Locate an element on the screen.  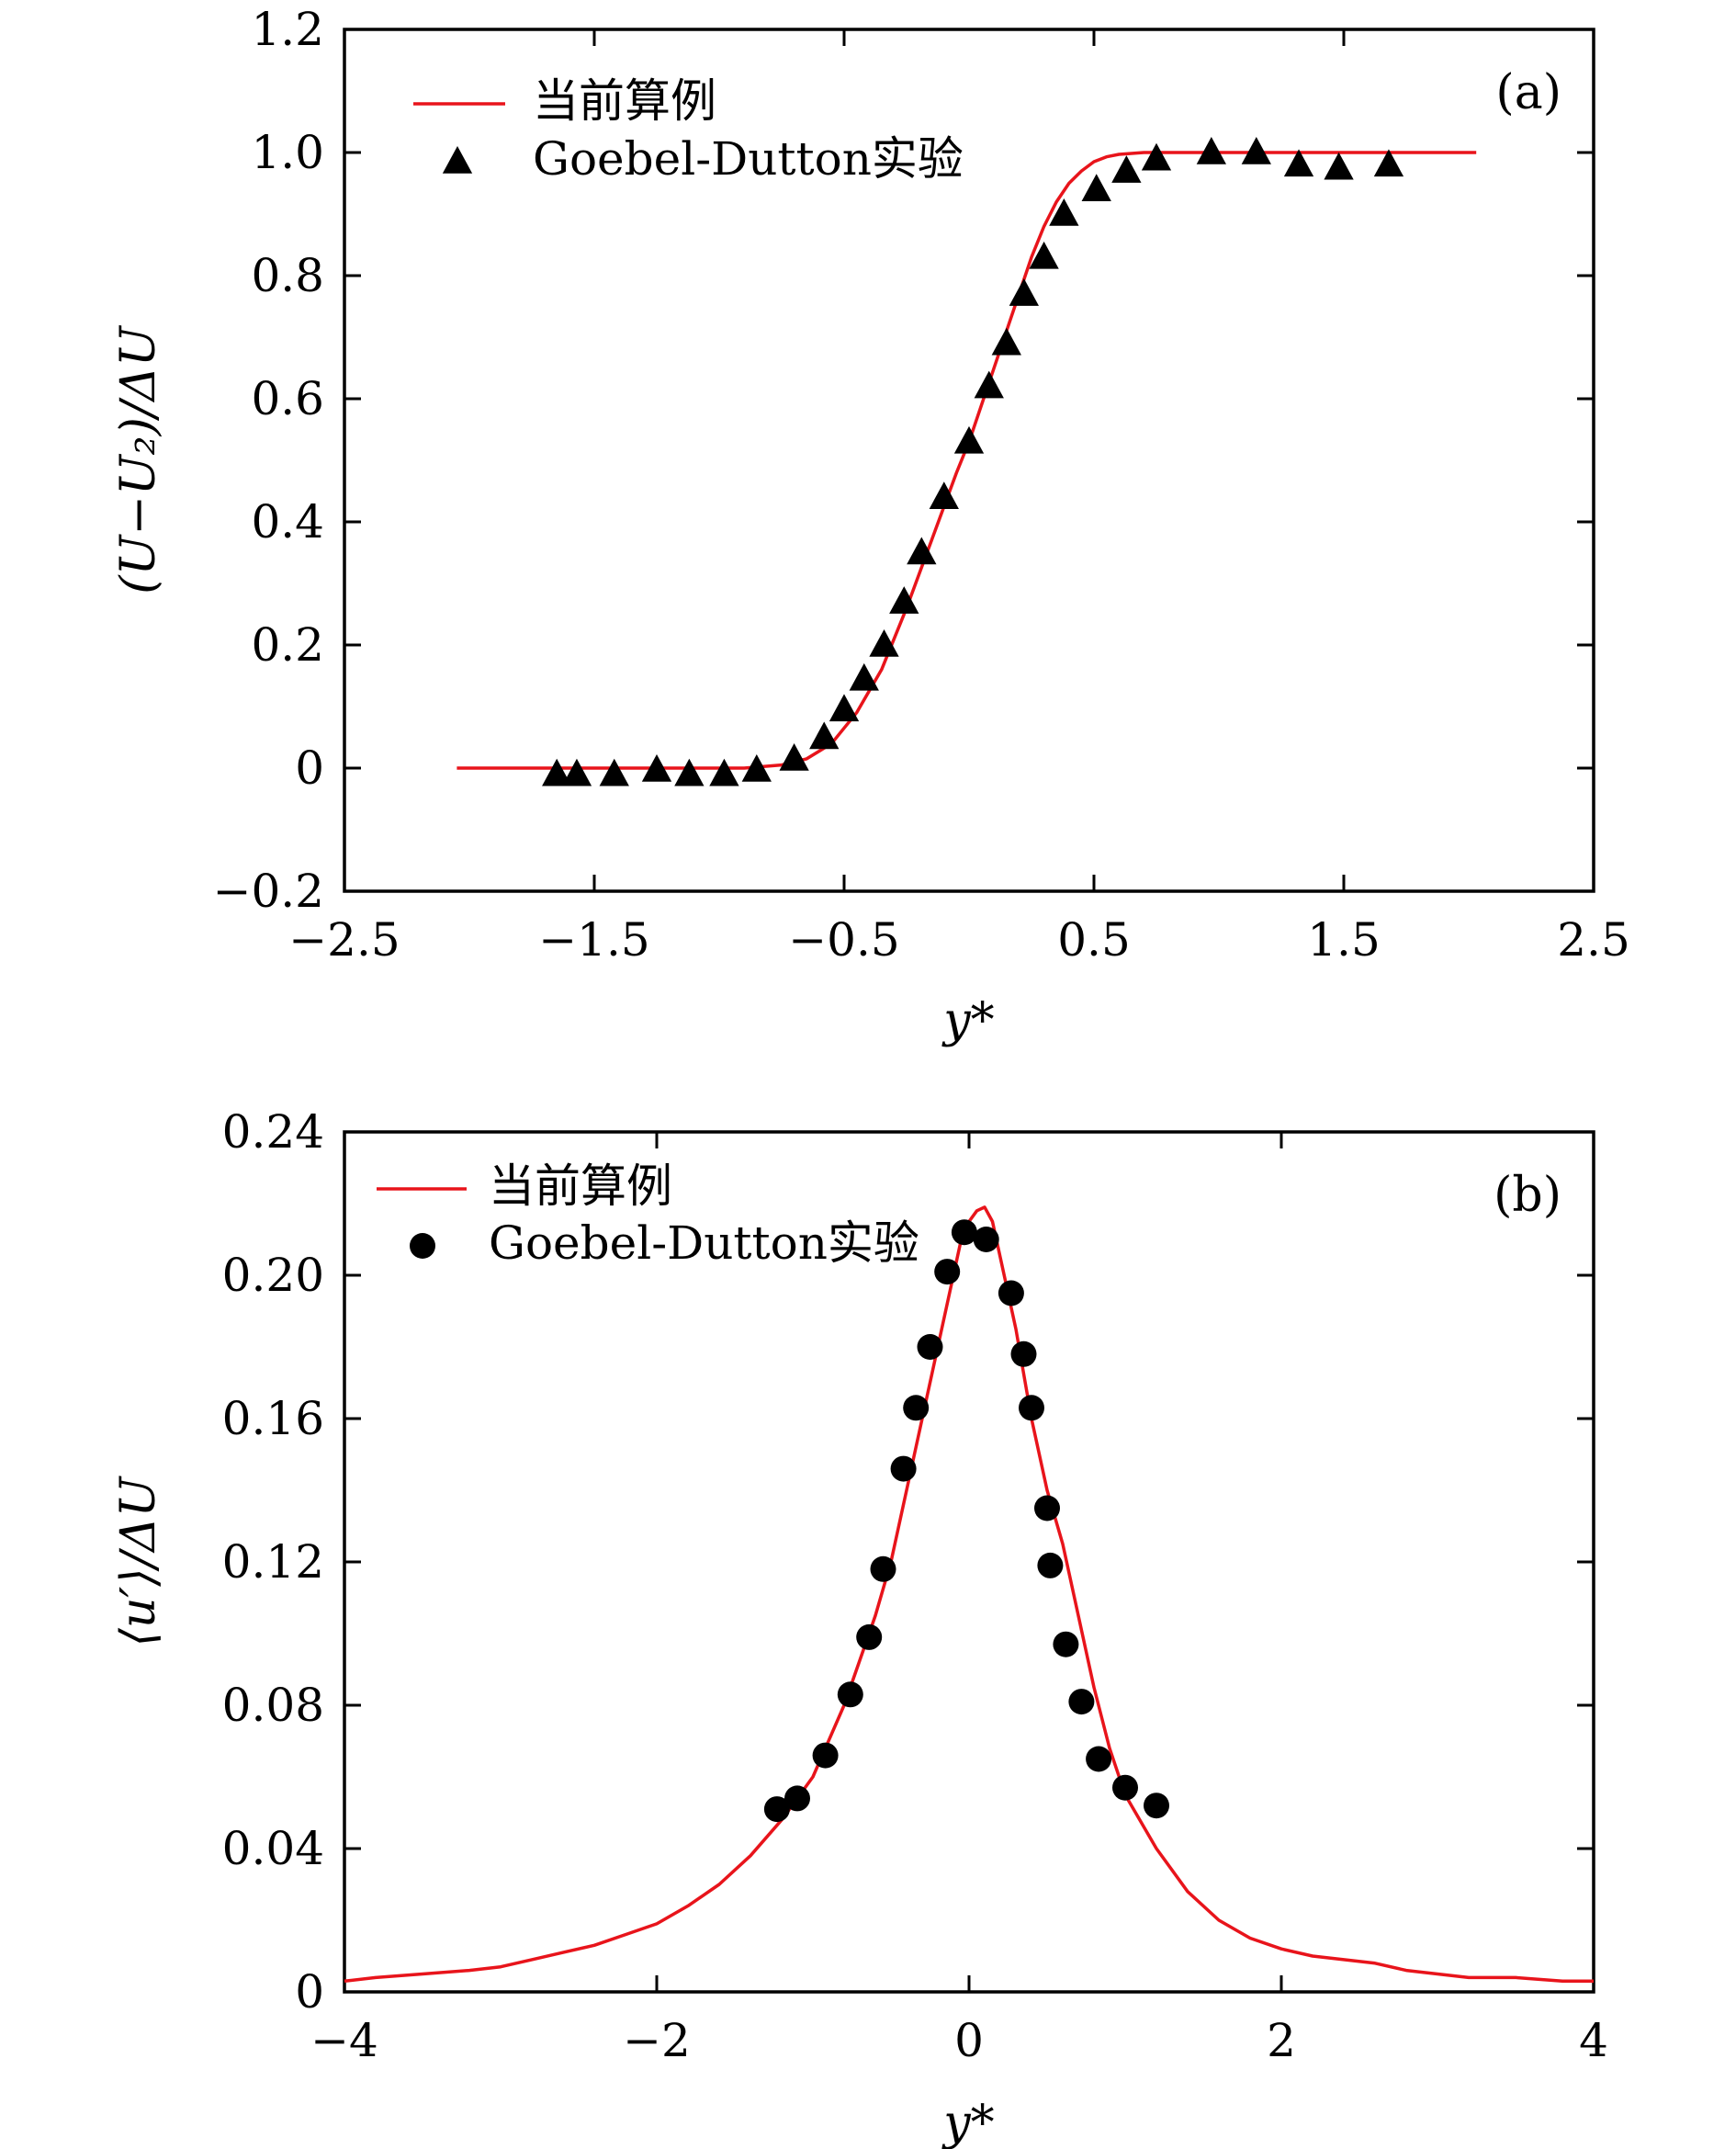
y-tick-label: 0.4 is located at coordinates (287, 522).